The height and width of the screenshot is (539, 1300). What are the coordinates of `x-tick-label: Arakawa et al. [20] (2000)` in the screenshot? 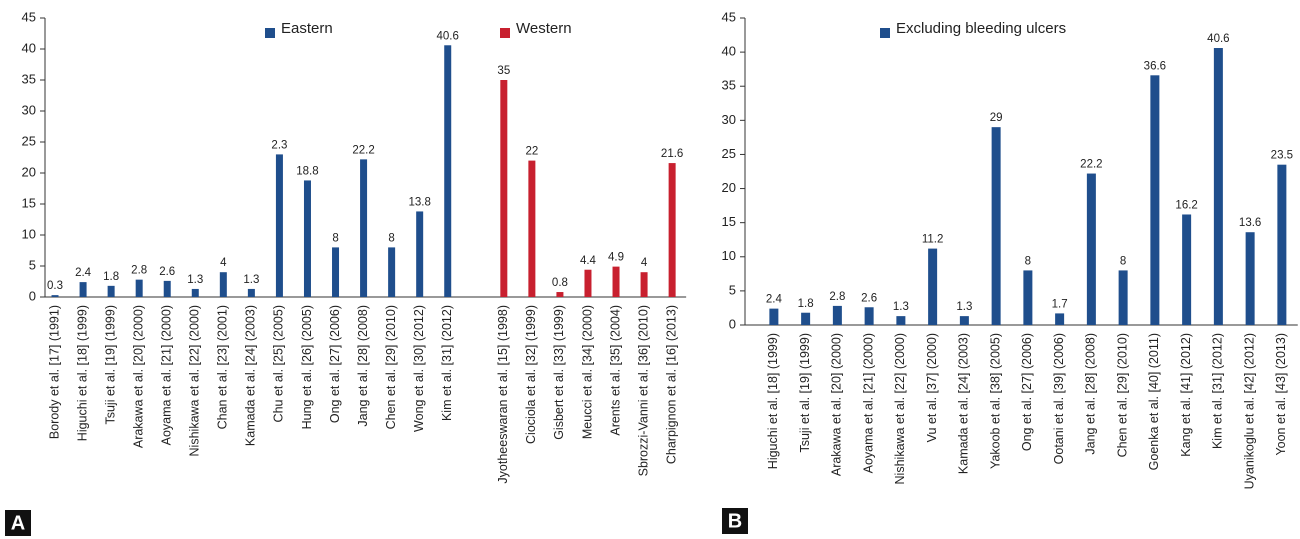 It's located at (837, 404).